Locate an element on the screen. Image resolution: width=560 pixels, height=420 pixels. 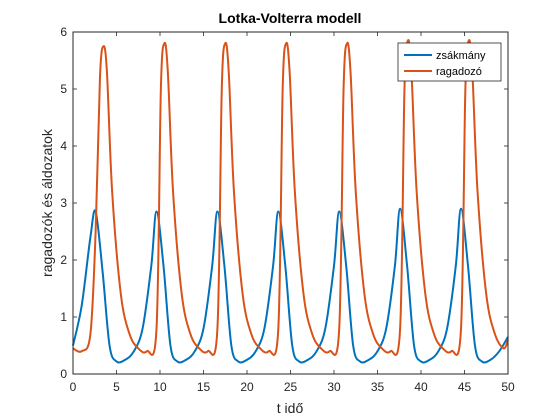
legend: zsákmány ragadozó is located at coordinates (449, 62).